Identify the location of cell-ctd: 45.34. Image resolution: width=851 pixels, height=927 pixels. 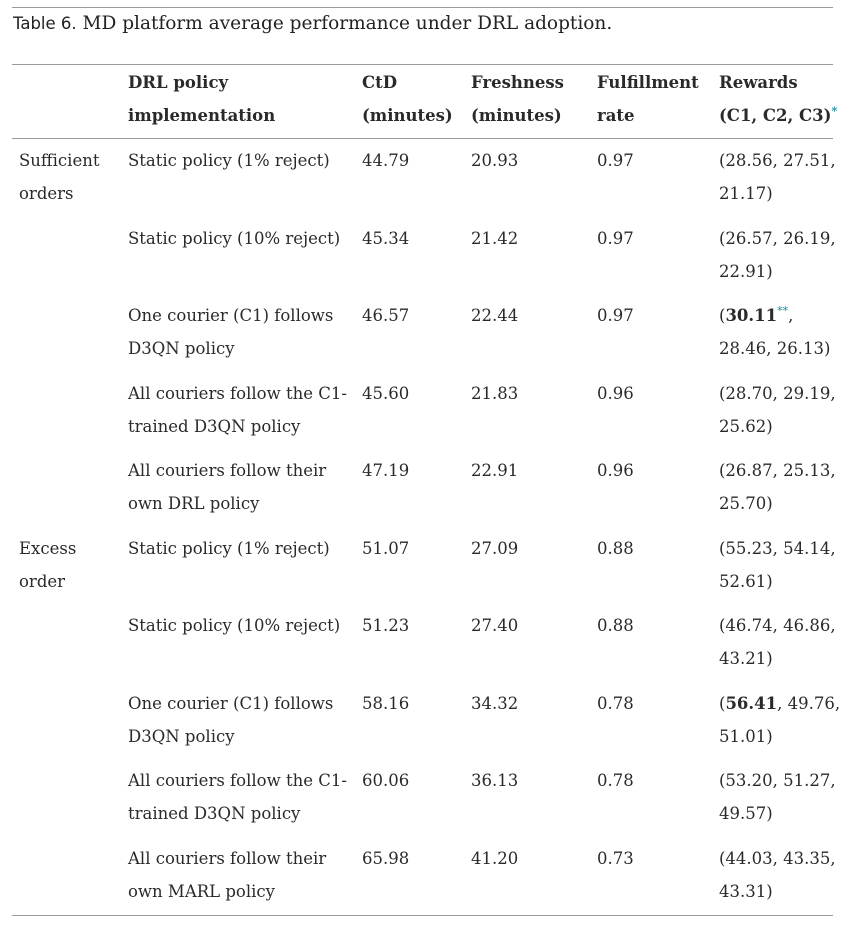
(386, 238).